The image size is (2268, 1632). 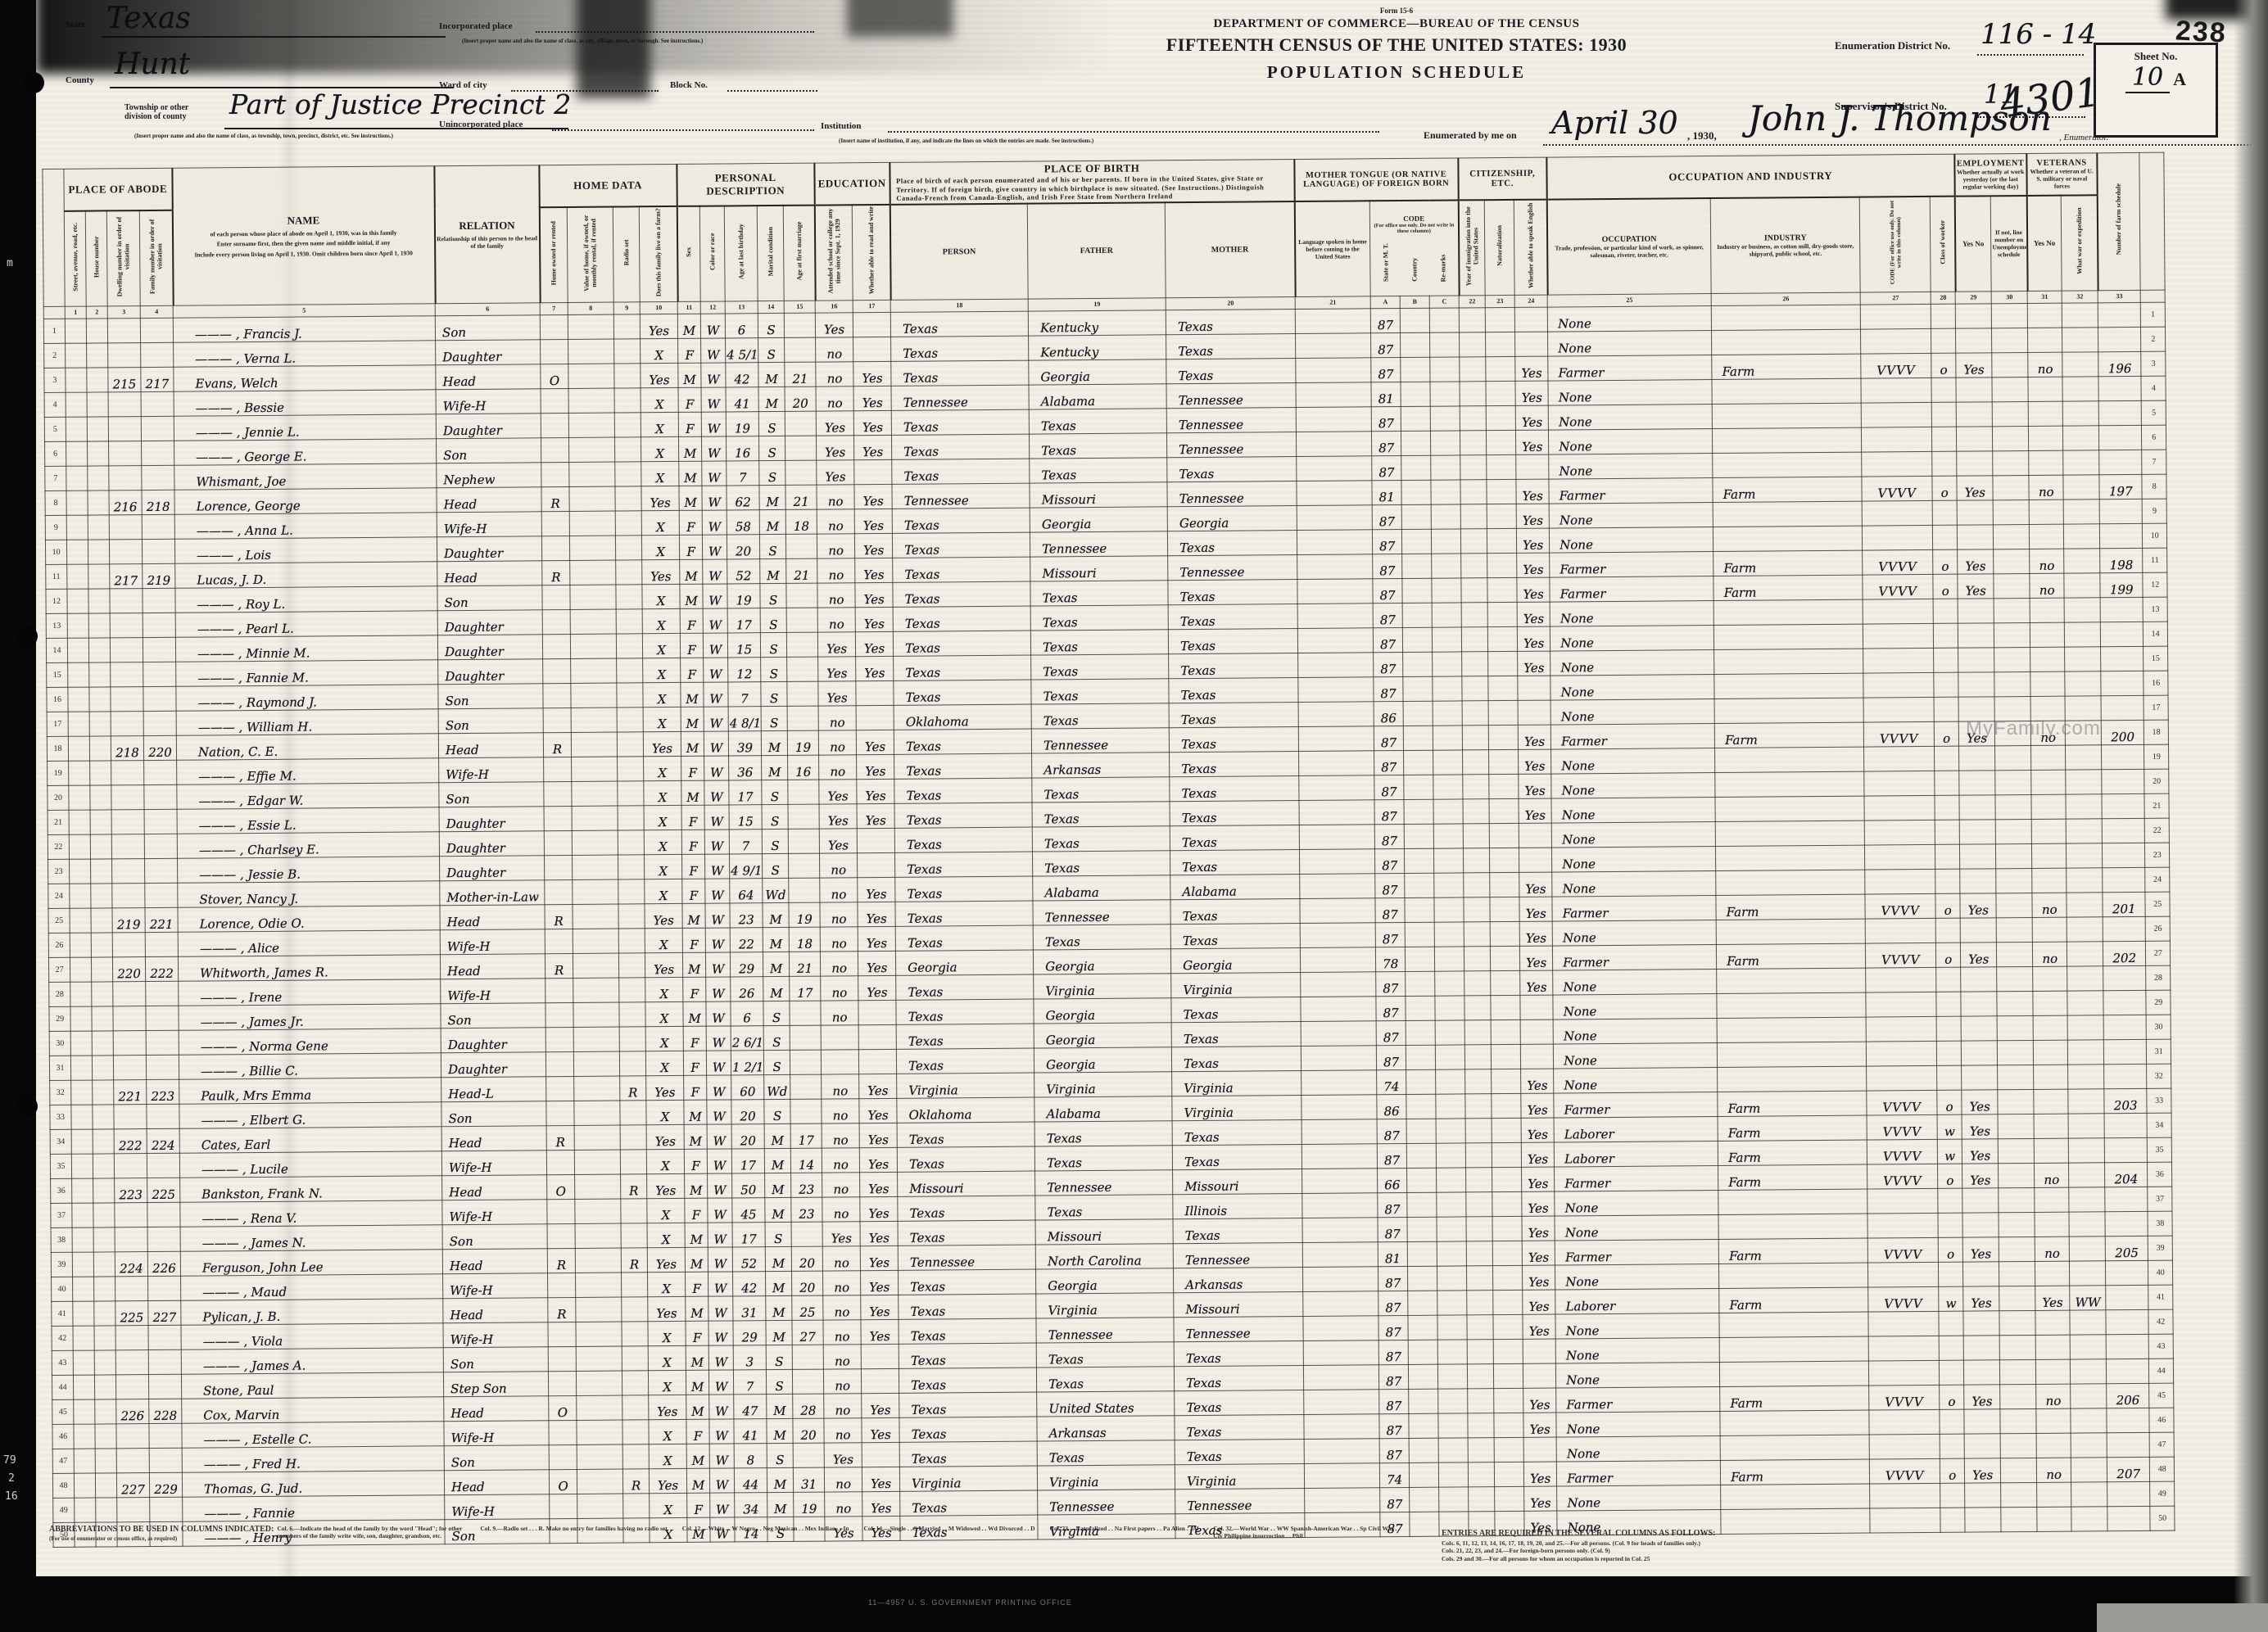 I want to click on col-num-21: 21, so click(x=1333, y=303).